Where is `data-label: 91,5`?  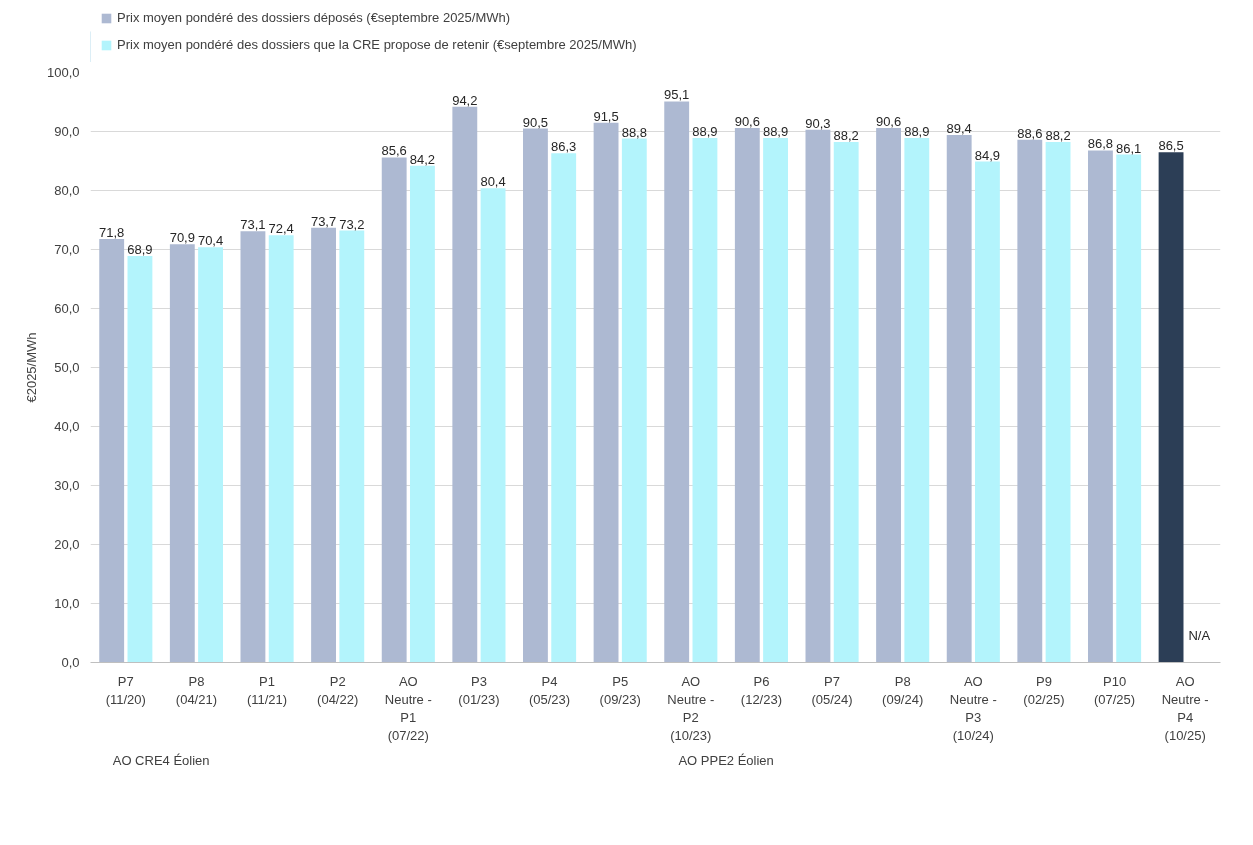
data-label: 91,5 is located at coordinates (606, 116).